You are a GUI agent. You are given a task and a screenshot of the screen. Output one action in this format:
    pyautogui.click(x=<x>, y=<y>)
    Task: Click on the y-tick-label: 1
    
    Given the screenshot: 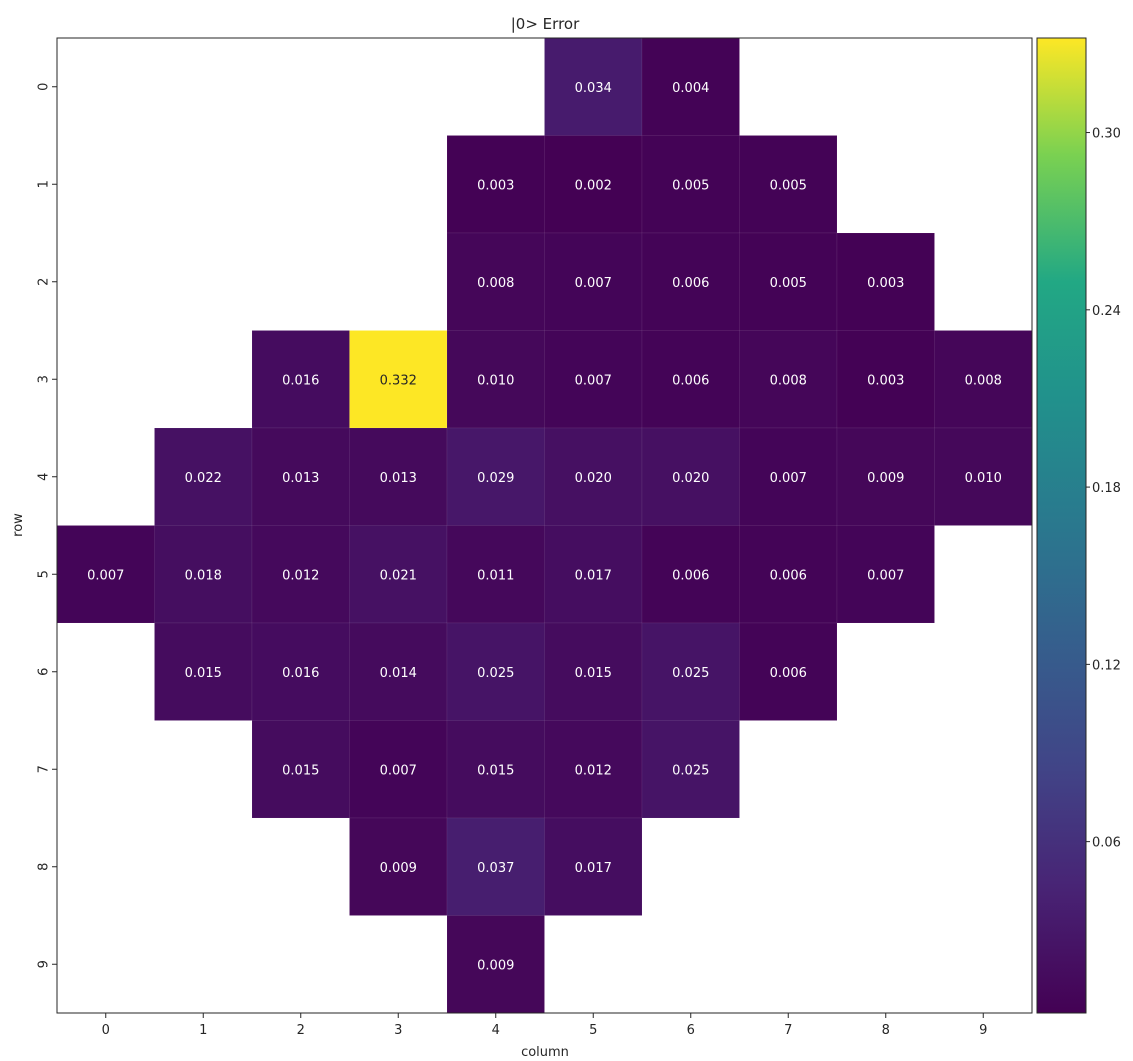 What is the action you would take?
    pyautogui.click(x=44, y=184)
    